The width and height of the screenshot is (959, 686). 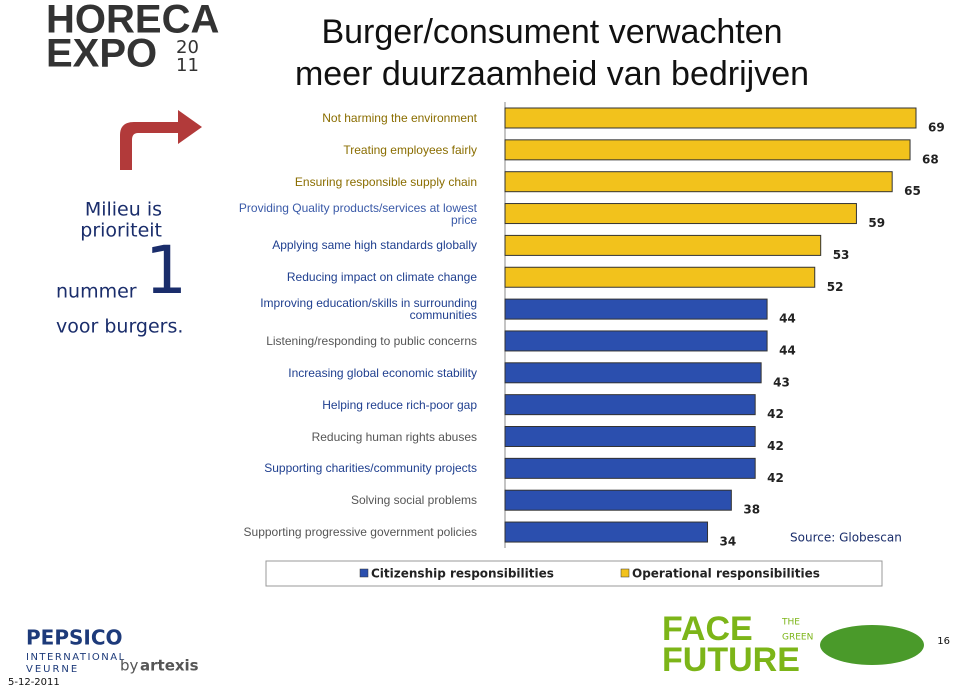 What do you see at coordinates (413, 500) in the screenshot?
I see `category-label: Solving social problems` at bounding box center [413, 500].